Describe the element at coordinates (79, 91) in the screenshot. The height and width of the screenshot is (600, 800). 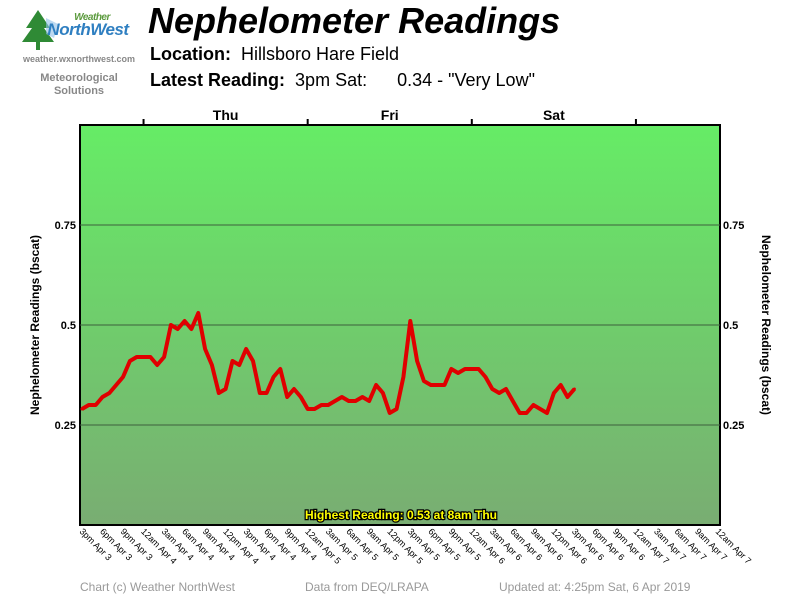
I see `tagline-line-2: Solutions` at that location.